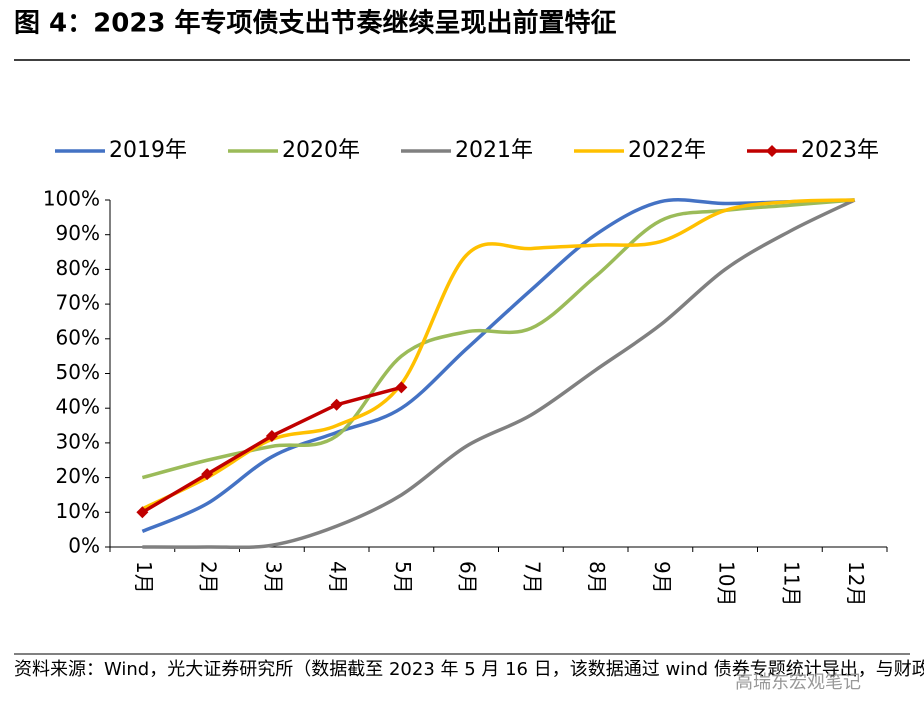  Describe the element at coordinates (856, 583) in the screenshot. I see `x-tick-label: 12月` at that location.